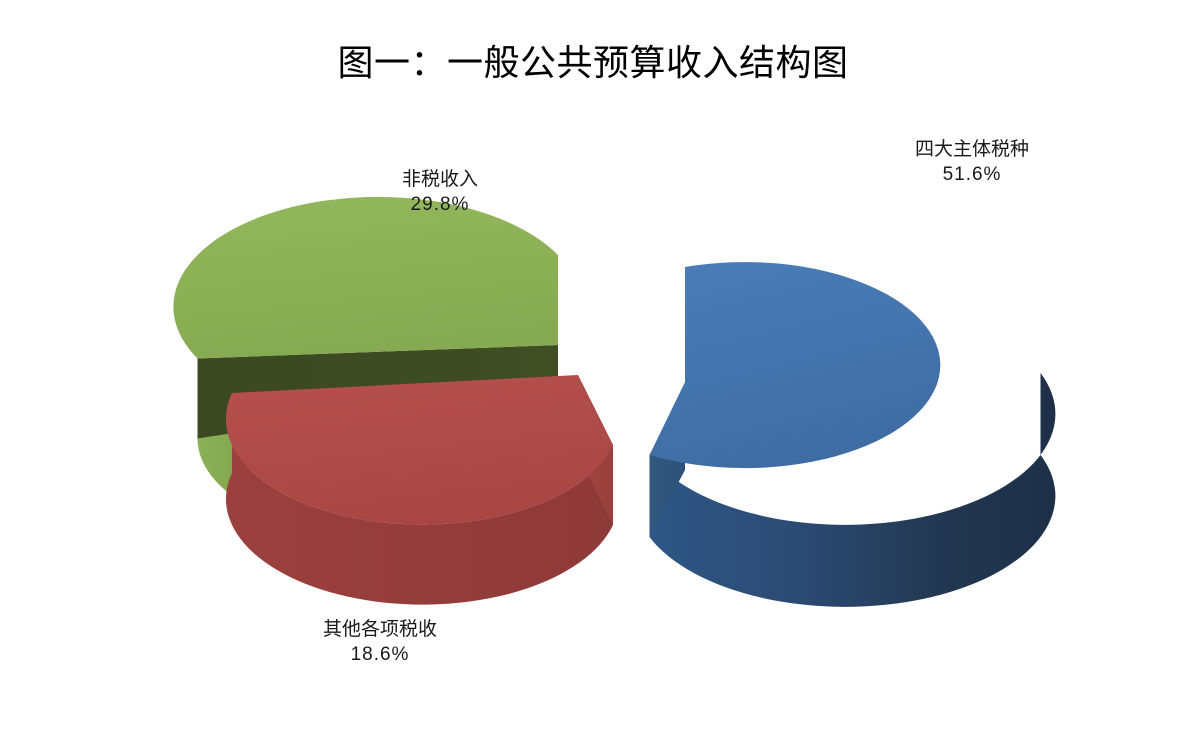  What do you see at coordinates (380, 642) in the screenshot?
I see `slice-label-red: 其他各项税收 18.6%` at bounding box center [380, 642].